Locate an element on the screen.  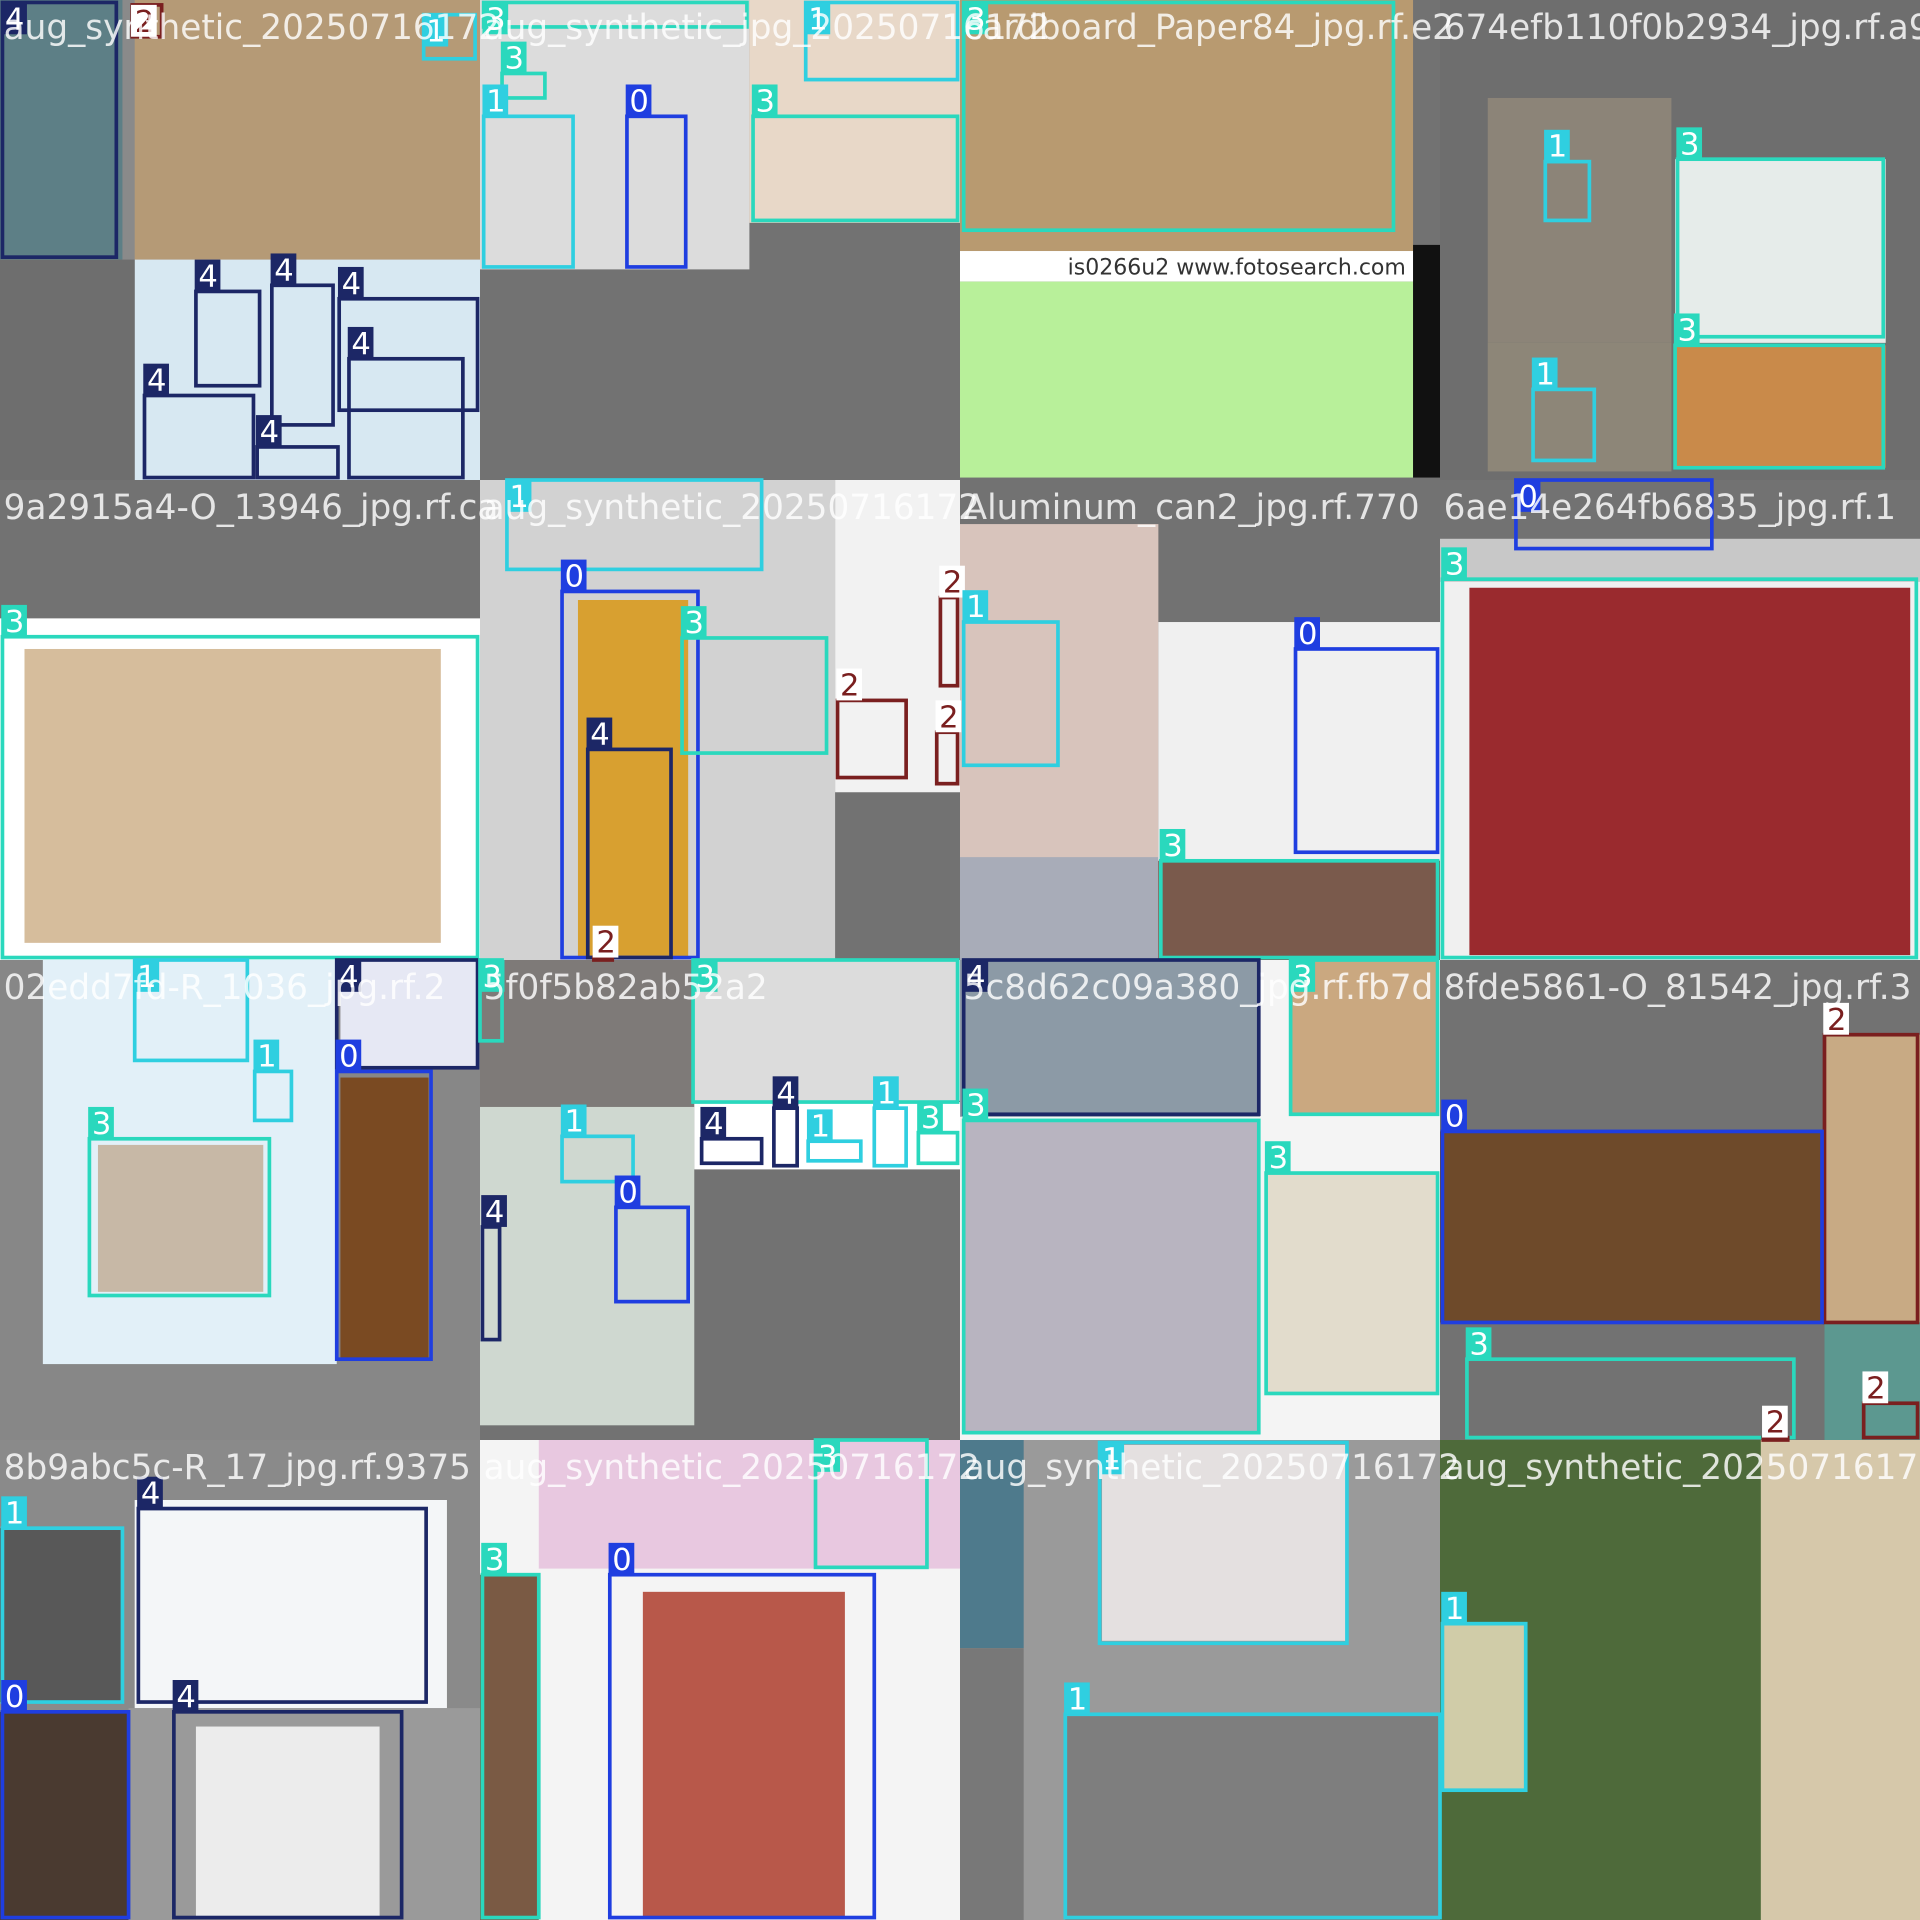
filename: 674efb110f0b2934_jpg.rf.a92 is located at coordinates (1682, 28).